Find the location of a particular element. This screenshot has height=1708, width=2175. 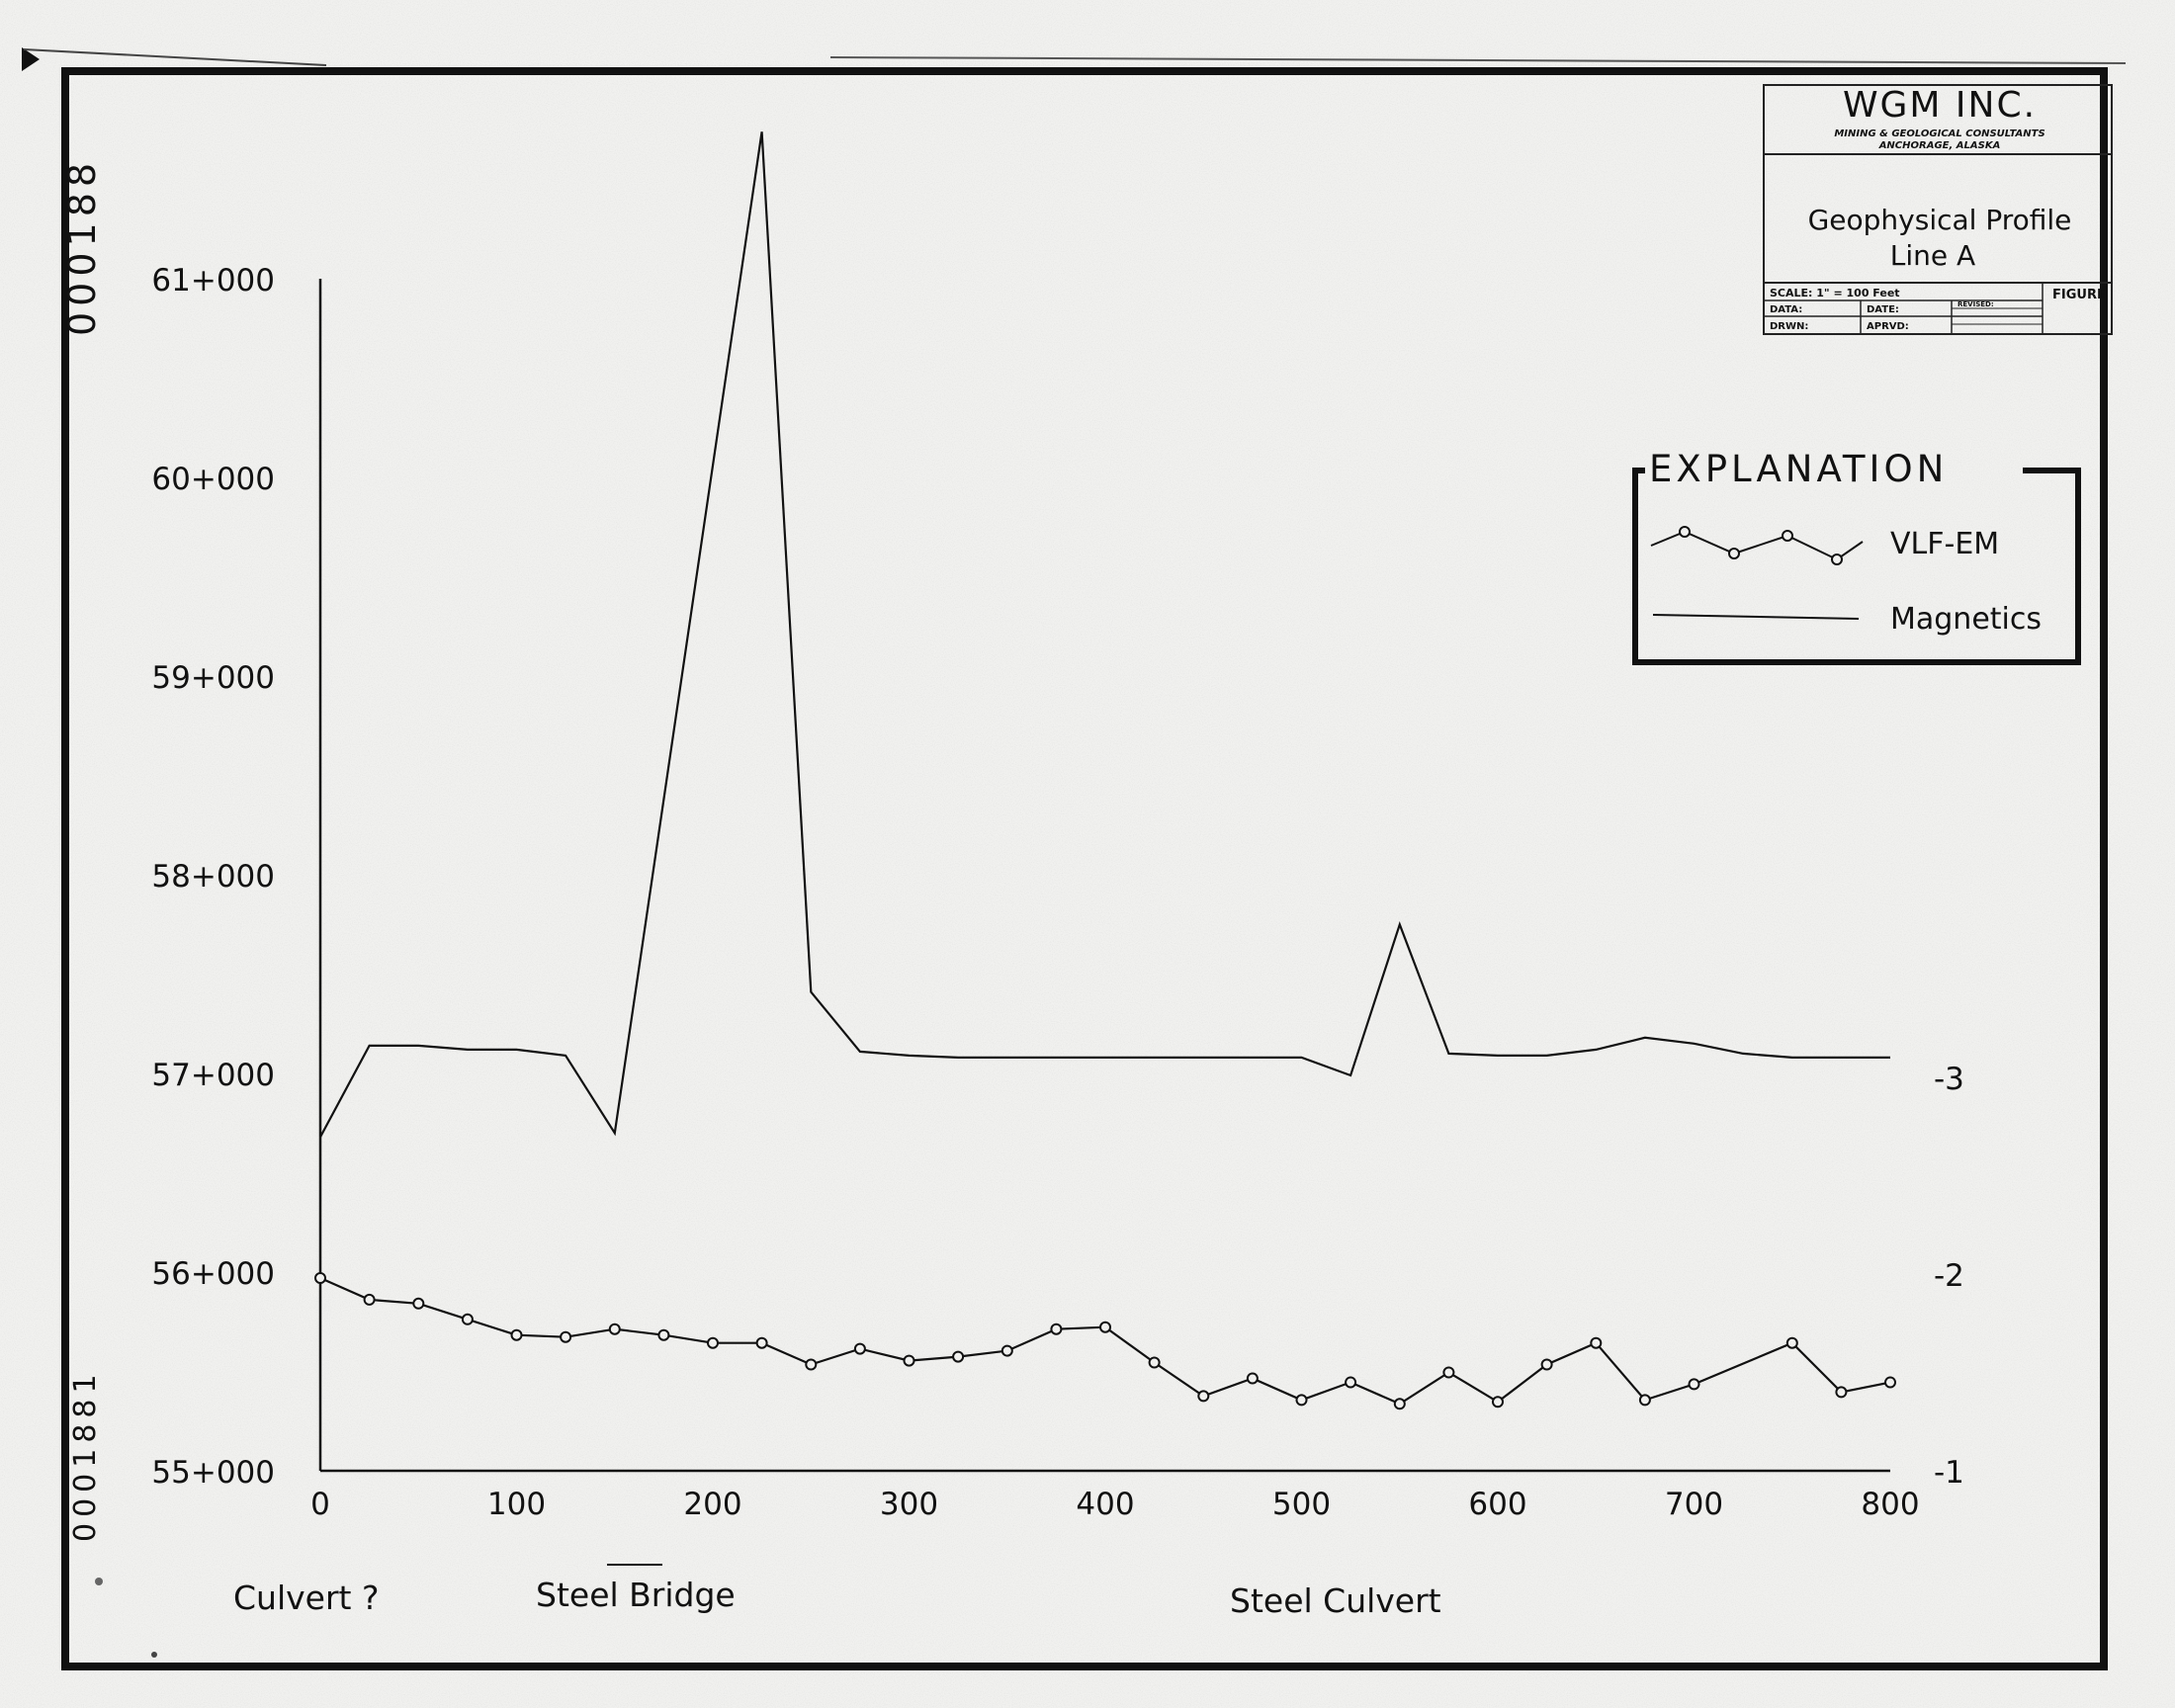

x-tick-label: 500 is located at coordinates (1301, 1504).